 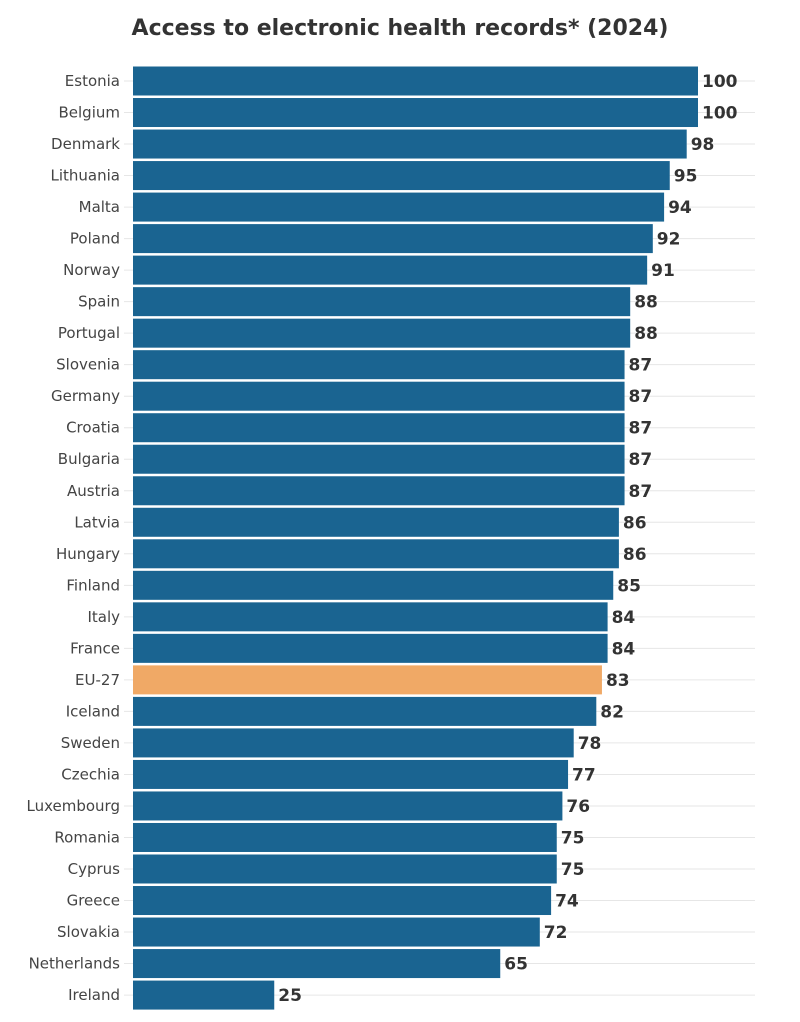 What do you see at coordinates (686, 177) in the screenshot?
I see `data-label: 95` at bounding box center [686, 177].